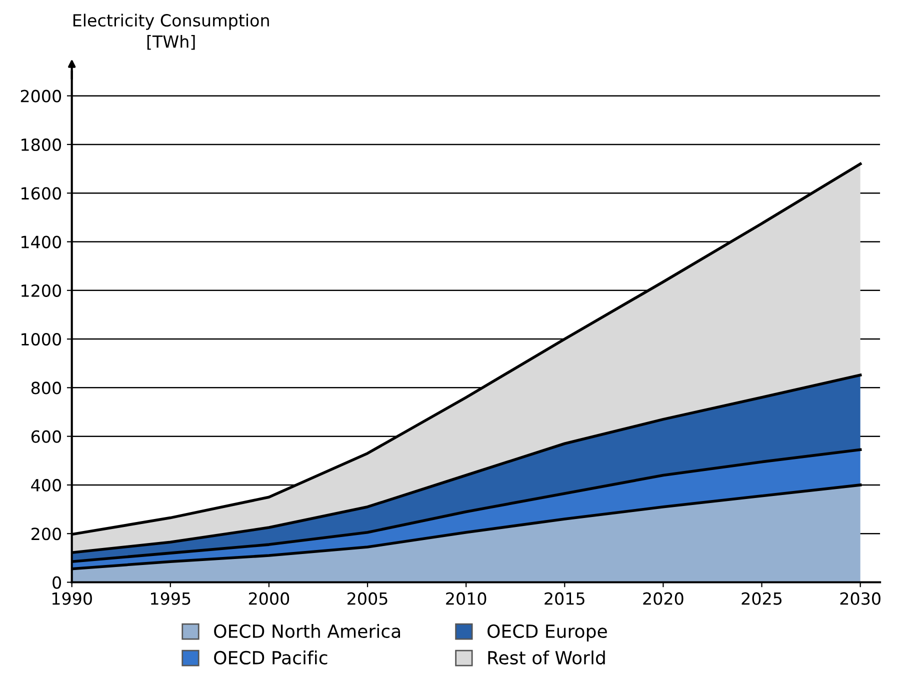 Image resolution: width=898 pixels, height=681 pixels. Describe the element at coordinates (307, 631) in the screenshot. I see `legend-label: OECD North America` at that location.